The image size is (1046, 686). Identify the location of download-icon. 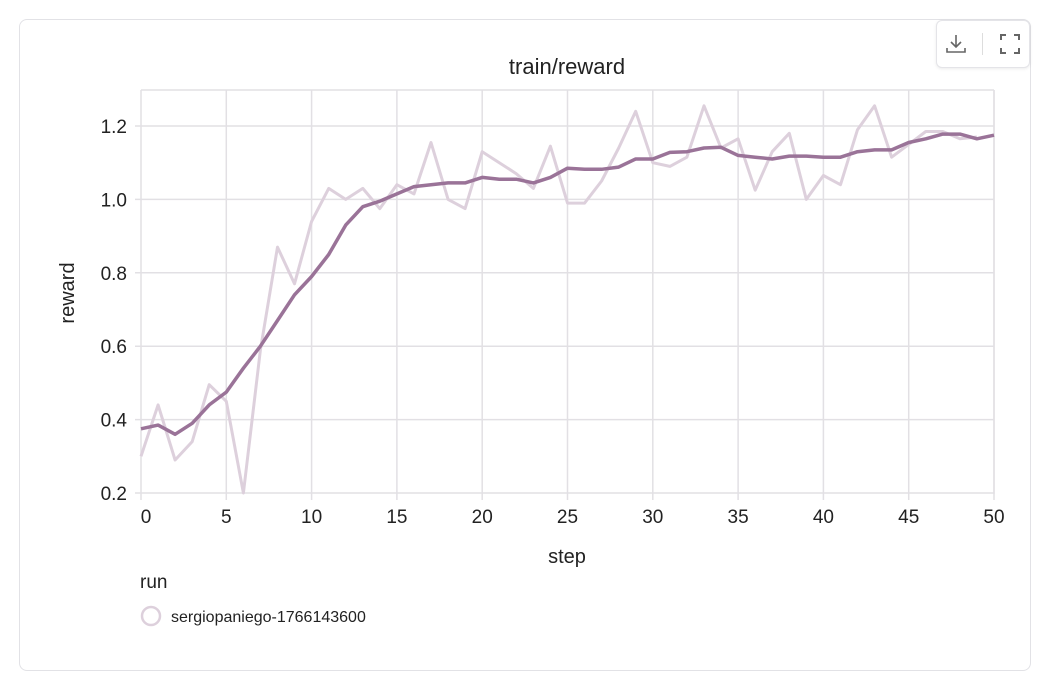
(956, 44).